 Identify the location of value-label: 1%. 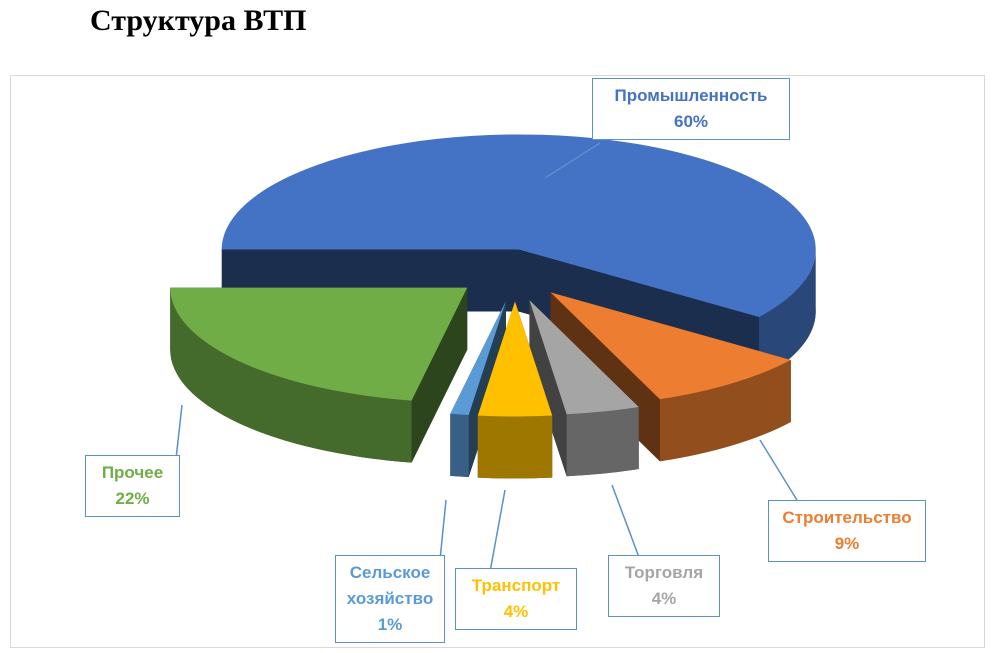
(390, 624).